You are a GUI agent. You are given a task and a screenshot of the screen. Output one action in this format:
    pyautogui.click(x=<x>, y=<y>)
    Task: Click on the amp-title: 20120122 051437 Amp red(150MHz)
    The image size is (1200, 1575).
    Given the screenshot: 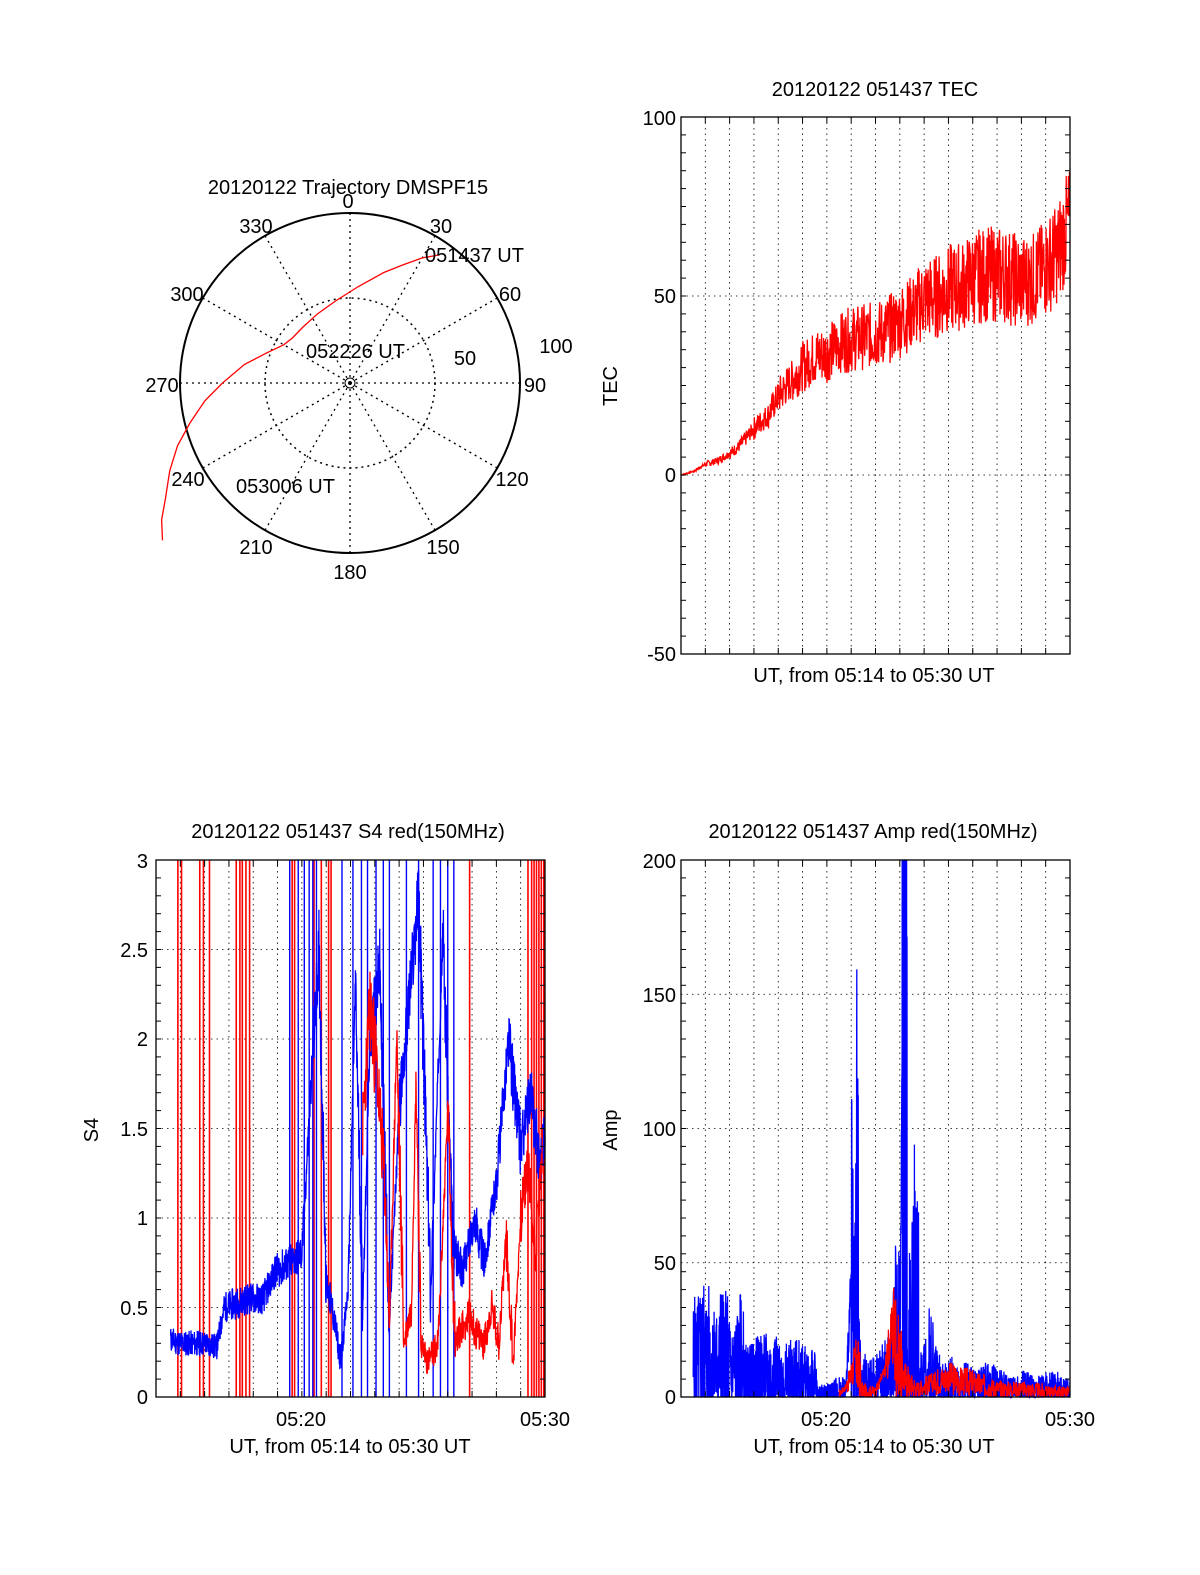 What is the action you would take?
    pyautogui.click(x=872, y=832)
    